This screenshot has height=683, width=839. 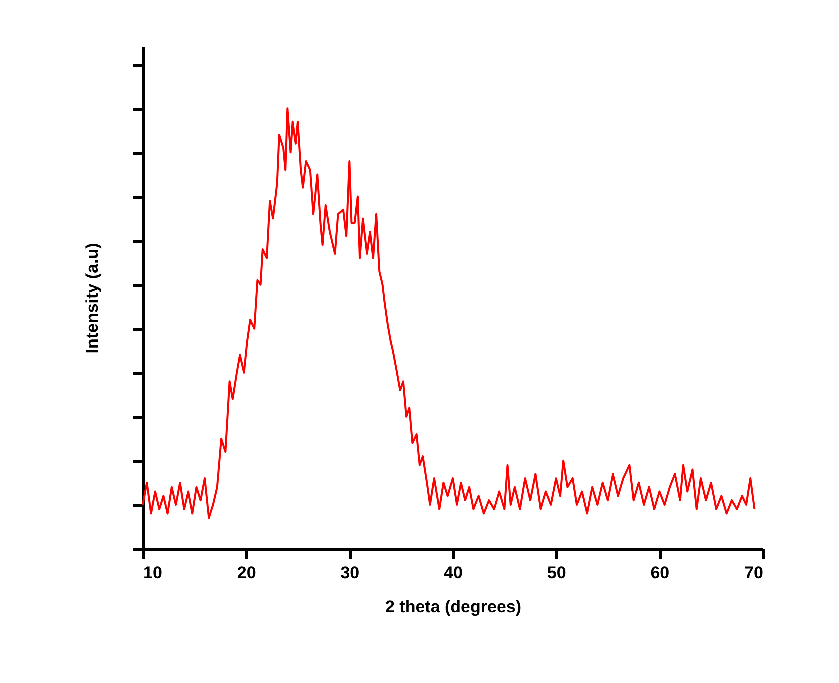 What do you see at coordinates (453, 573) in the screenshot?
I see `x-tick-label: 40` at bounding box center [453, 573].